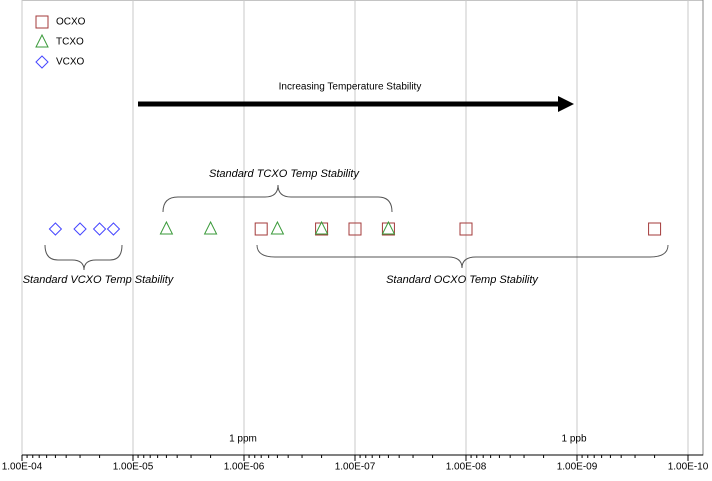 The height and width of the screenshot is (481, 712). Describe the element at coordinates (284, 174) in the screenshot. I see `brace-label: Standard TCXO Temp Stability` at that location.